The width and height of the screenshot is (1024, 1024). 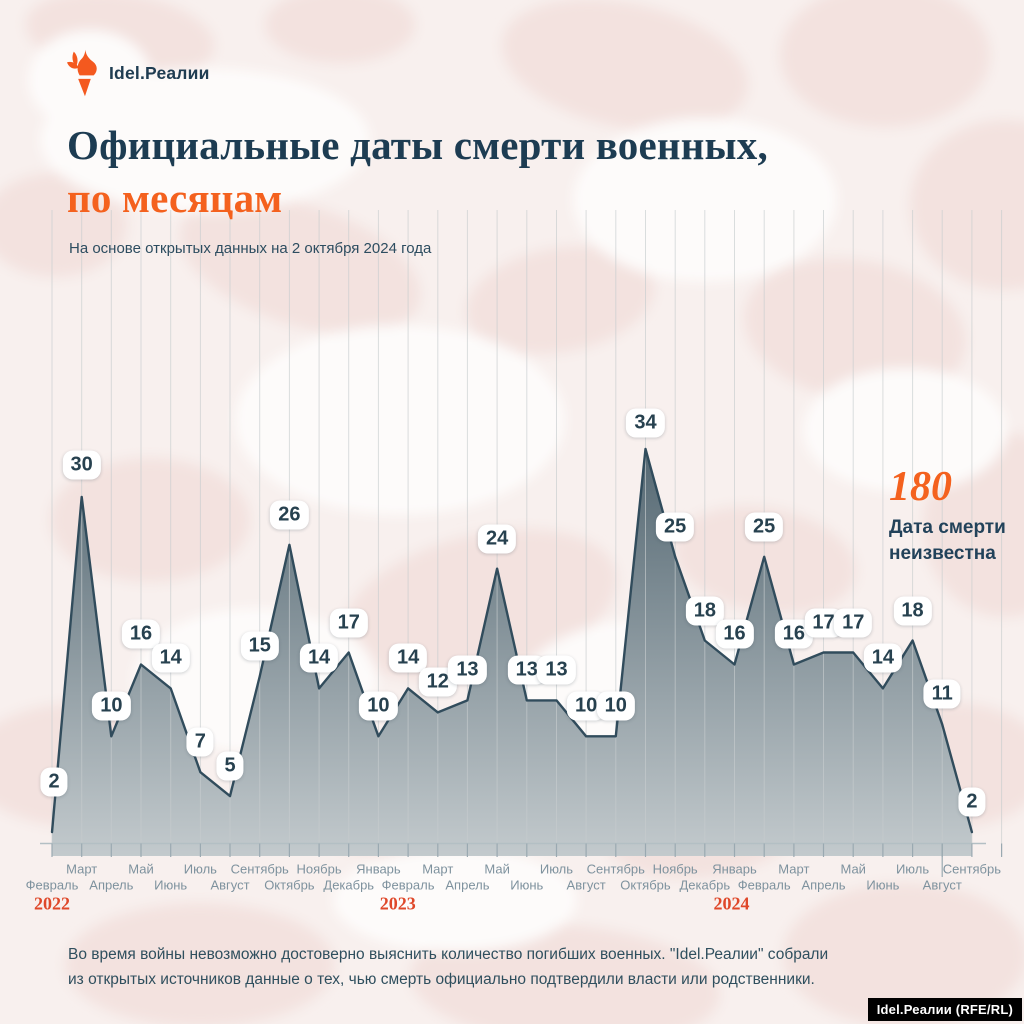 What do you see at coordinates (259, 646) in the screenshot?
I see `data-label-chip: 15` at bounding box center [259, 646].